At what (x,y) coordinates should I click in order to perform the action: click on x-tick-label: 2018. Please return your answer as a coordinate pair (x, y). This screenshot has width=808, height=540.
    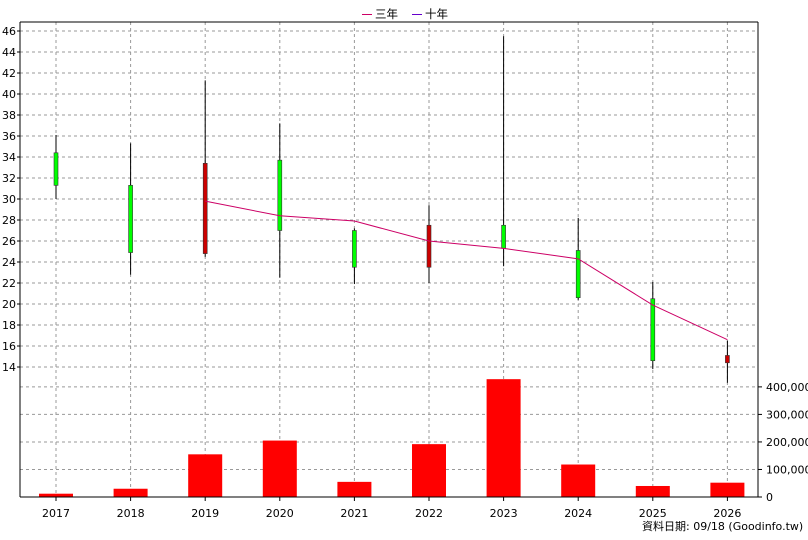
    Looking at the image, I should click on (131, 513).